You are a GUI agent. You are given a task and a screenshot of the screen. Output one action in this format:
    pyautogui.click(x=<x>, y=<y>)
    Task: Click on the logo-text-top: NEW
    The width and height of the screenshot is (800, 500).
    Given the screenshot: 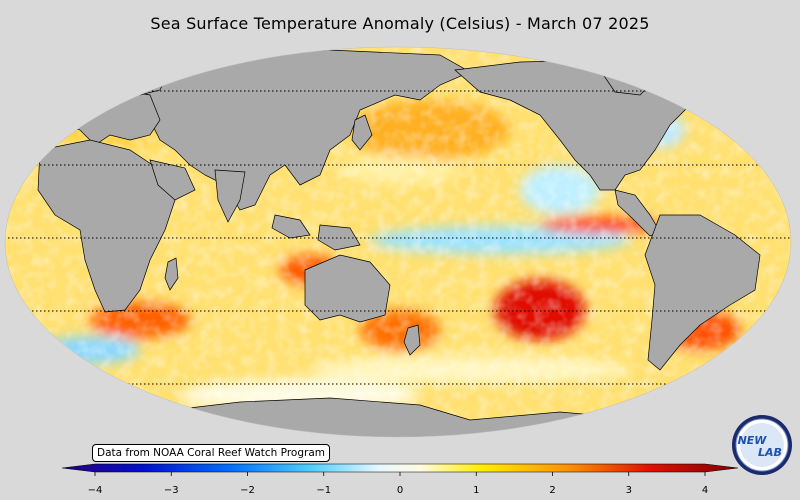 What is the action you would take?
    pyautogui.click(x=753, y=440)
    